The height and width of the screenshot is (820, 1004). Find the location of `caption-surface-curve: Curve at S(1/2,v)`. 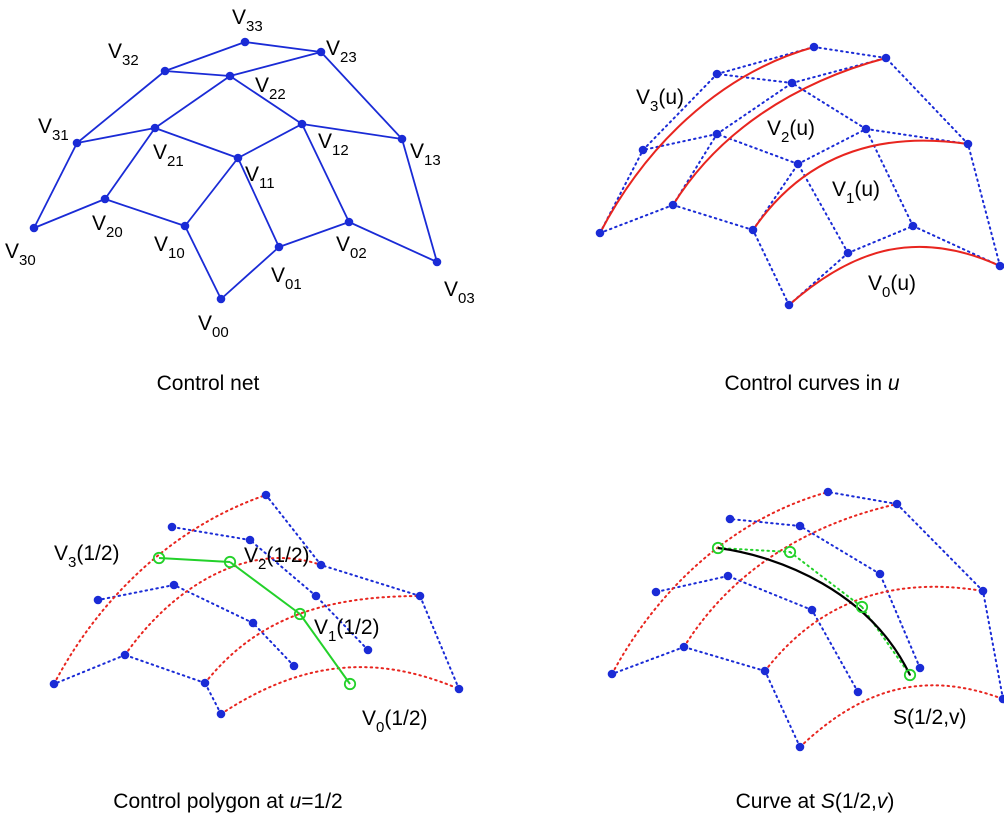

caption-surface-curve: Curve at S(1/2,v) is located at coordinates (815, 801).